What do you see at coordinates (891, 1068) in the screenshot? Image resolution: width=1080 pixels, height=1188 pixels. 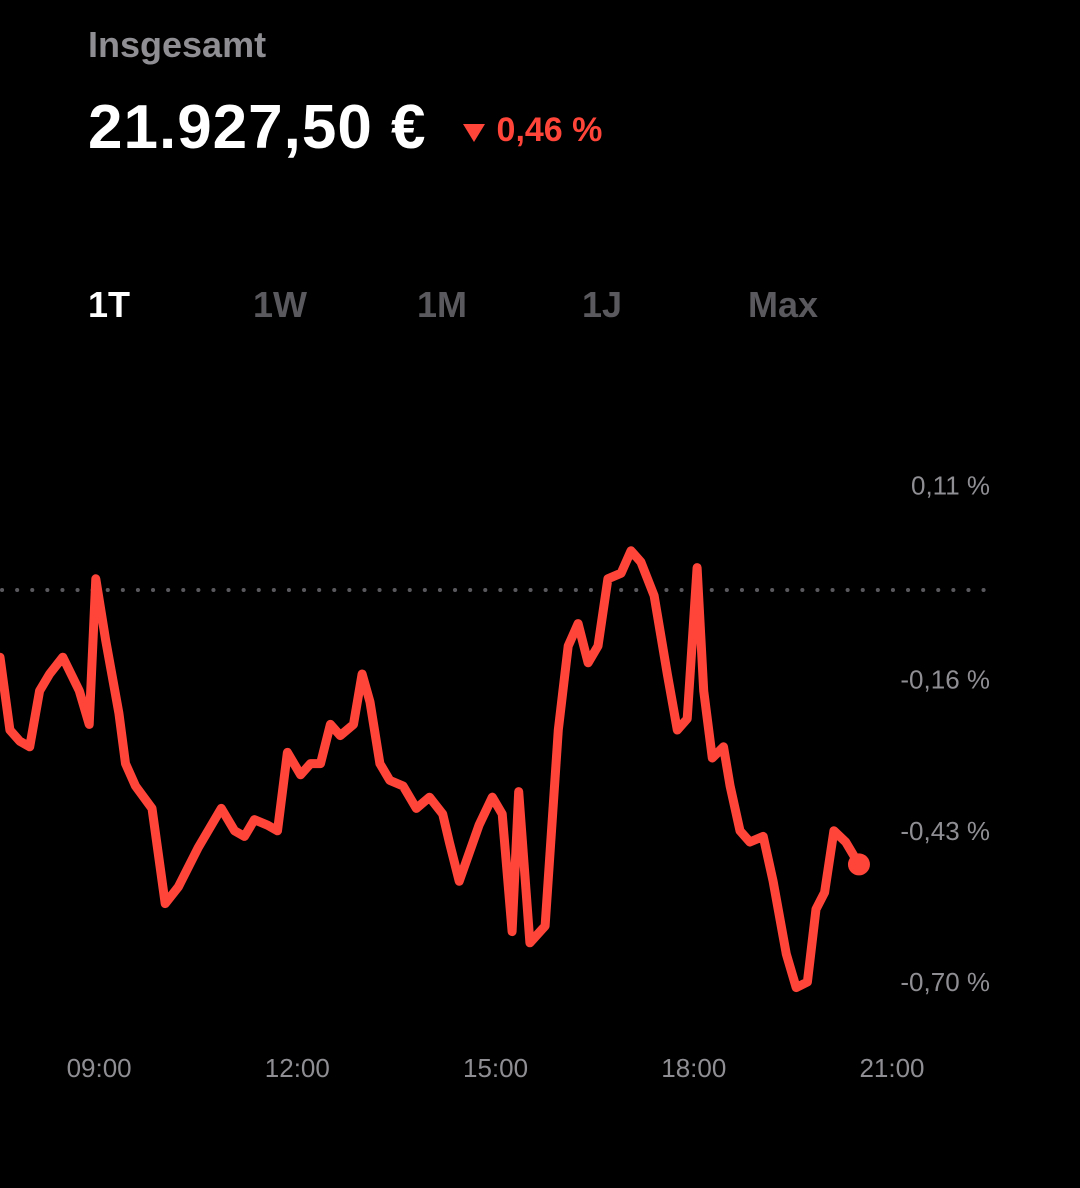 I see `x-tick-label: 21:00` at bounding box center [891, 1068].